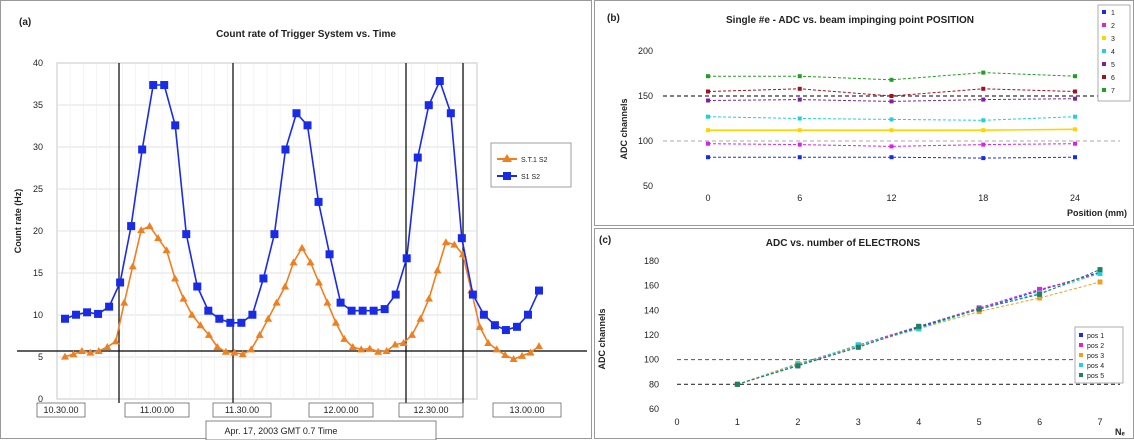 This screenshot has height=440, width=1134. I want to click on legend-b: 1 2 3 4 5 6 7, so click(1114, 53).